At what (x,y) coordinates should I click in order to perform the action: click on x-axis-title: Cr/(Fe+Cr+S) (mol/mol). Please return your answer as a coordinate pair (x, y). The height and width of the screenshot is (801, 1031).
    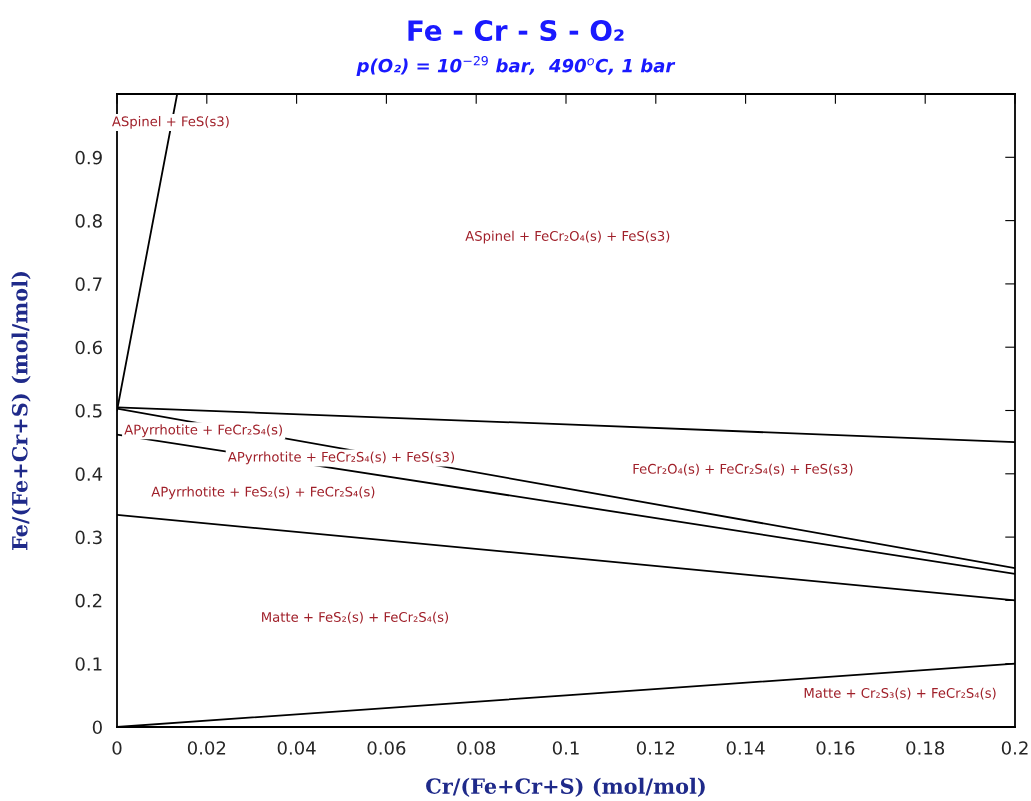
    Looking at the image, I should click on (565, 787).